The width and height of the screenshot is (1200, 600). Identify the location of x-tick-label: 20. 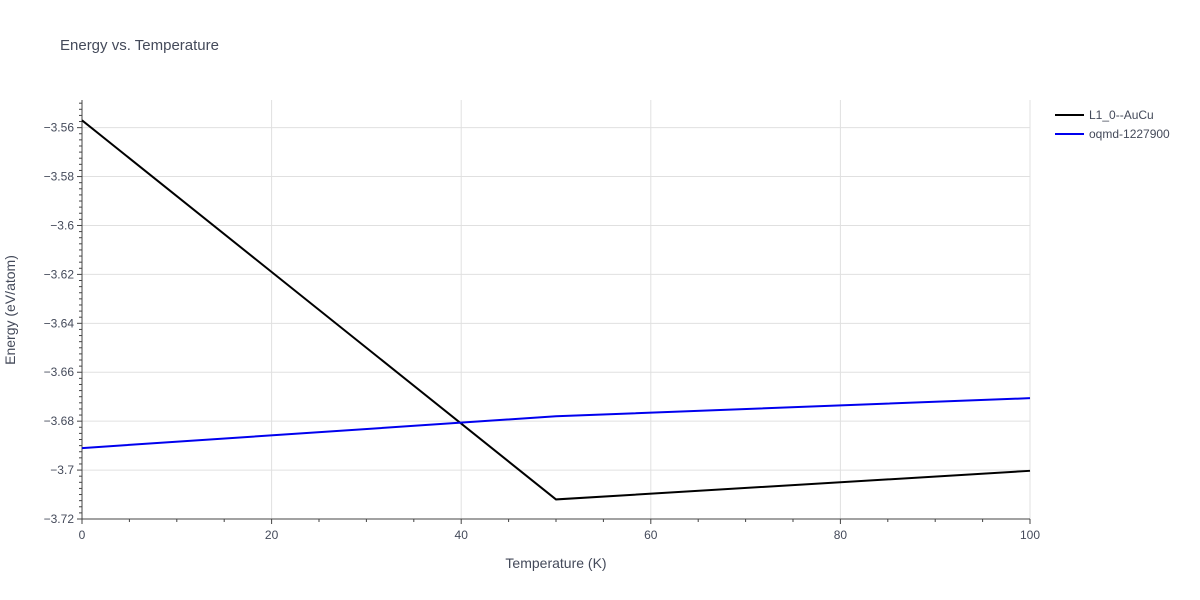
(272, 535).